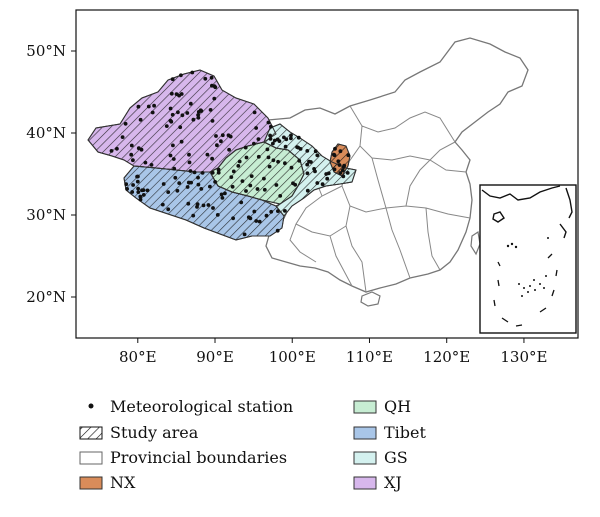  Describe the element at coordinates (46, 133) in the screenshot. I see `y-tick-label: 40°N` at that location.